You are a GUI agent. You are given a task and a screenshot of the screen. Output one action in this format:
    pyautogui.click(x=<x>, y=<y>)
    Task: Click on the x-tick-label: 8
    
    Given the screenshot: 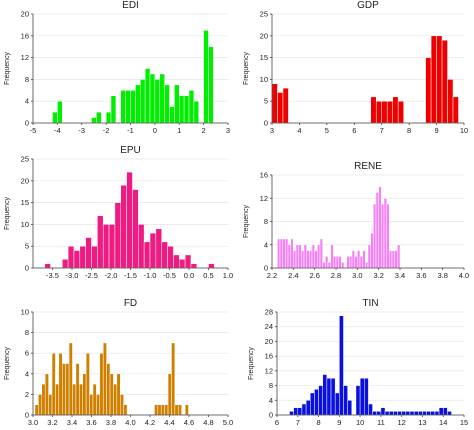 What is the action you would take?
    pyautogui.click(x=318, y=422)
    